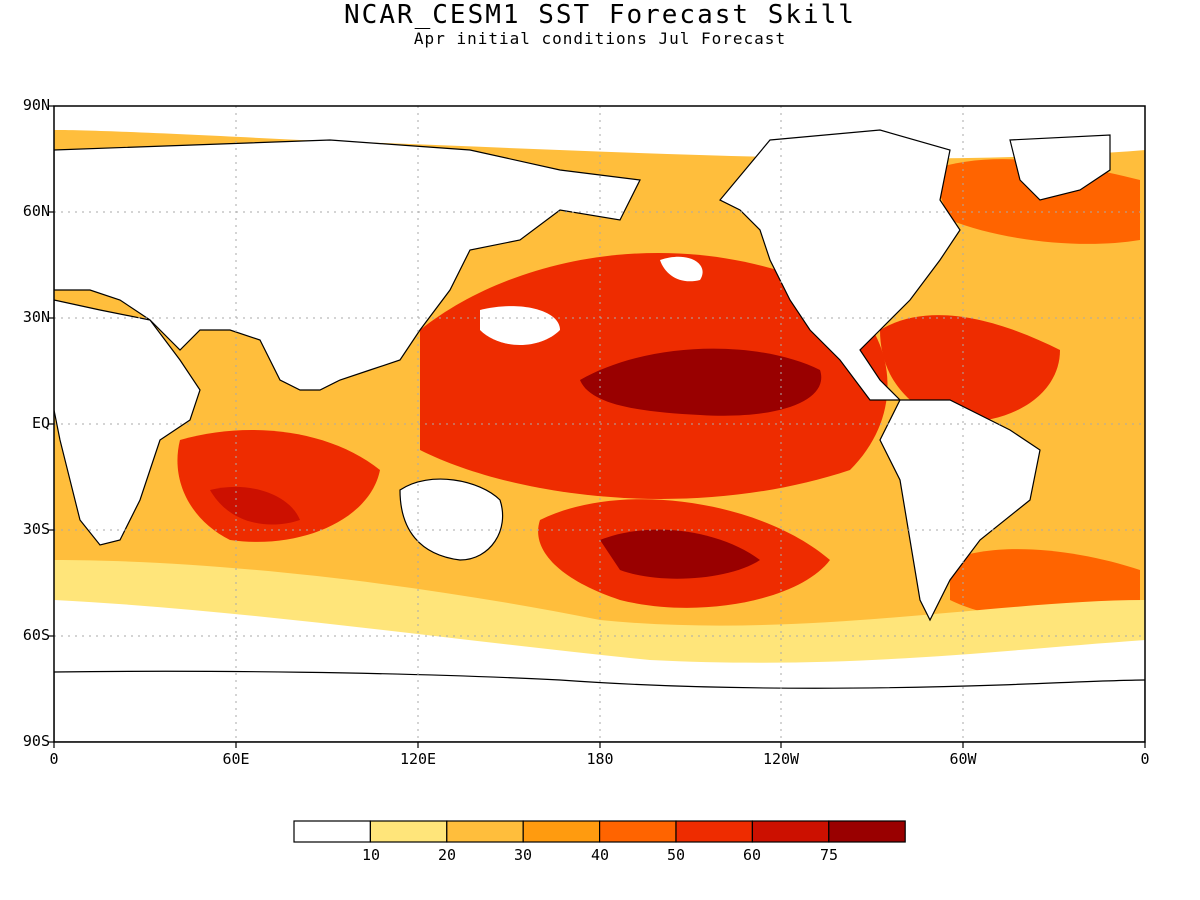 The width and height of the screenshot is (1200, 900). Describe the element at coordinates (36, 105) in the screenshot. I see `lat-label-90n: 90N` at that location.